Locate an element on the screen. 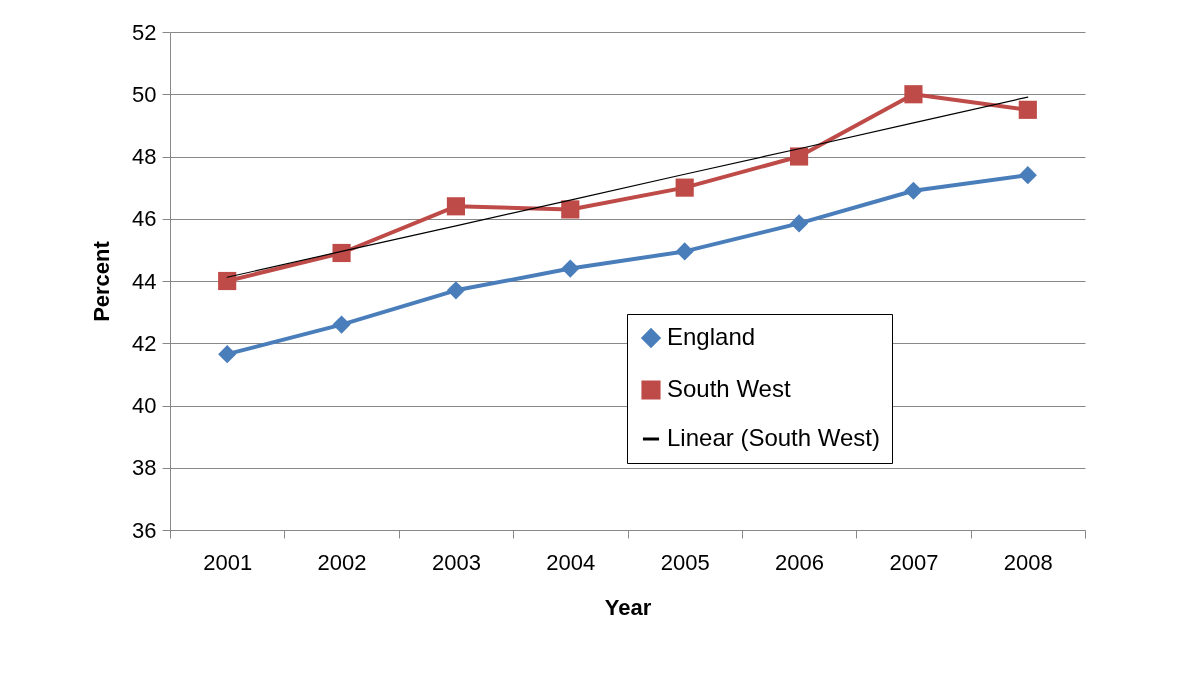 The image size is (1180, 693). y-axis-title: Percent is located at coordinates (102, 281).